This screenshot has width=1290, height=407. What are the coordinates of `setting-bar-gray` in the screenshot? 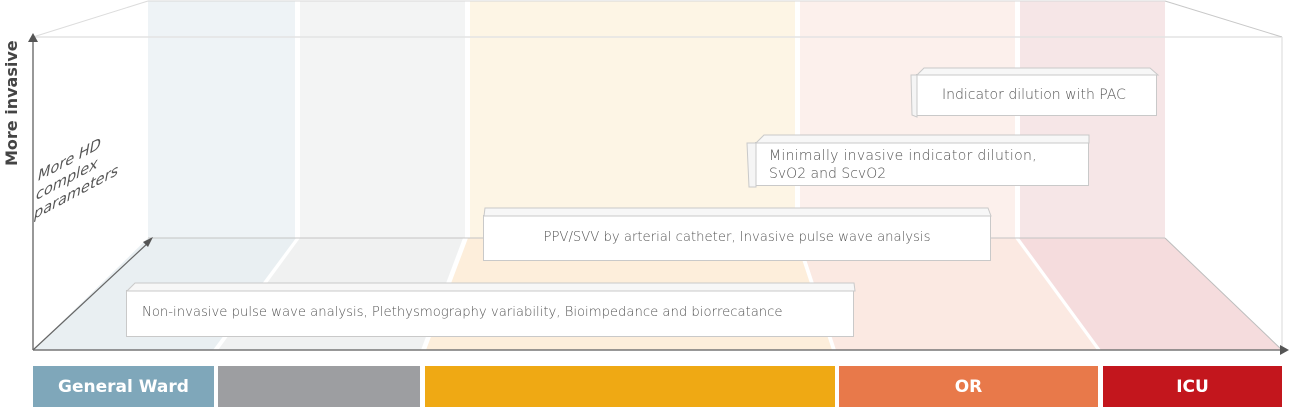 It's located at (319, 386).